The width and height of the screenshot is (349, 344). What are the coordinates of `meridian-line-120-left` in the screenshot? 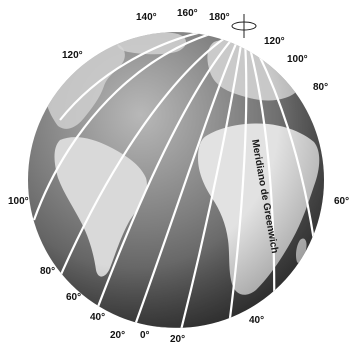 It's located at (152, 76).